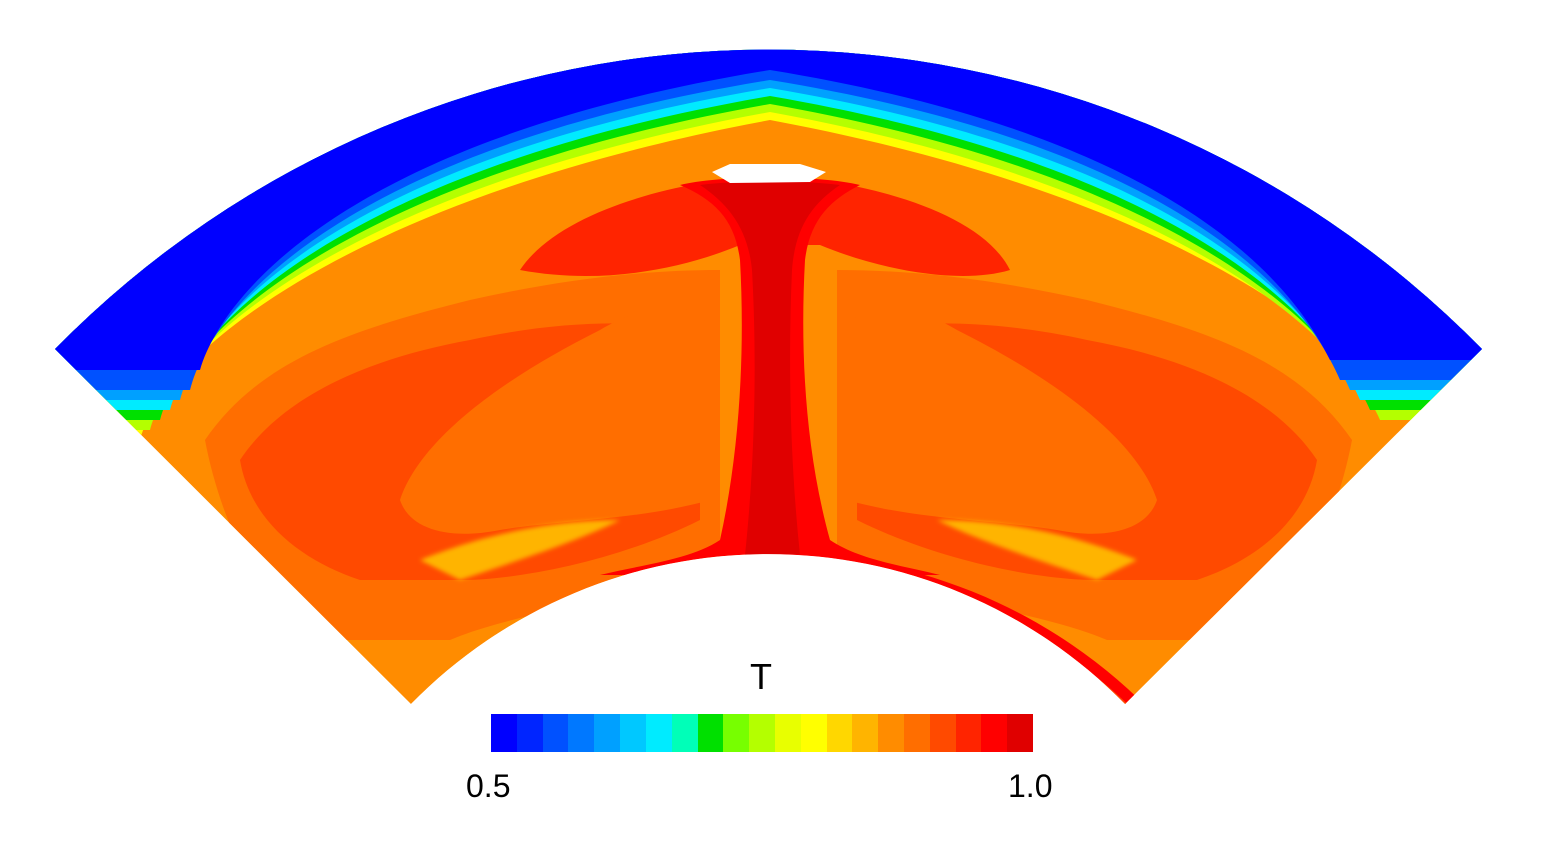  Describe the element at coordinates (488, 786) in the screenshot. I see `colorbar-min-label: 0.5` at that location.